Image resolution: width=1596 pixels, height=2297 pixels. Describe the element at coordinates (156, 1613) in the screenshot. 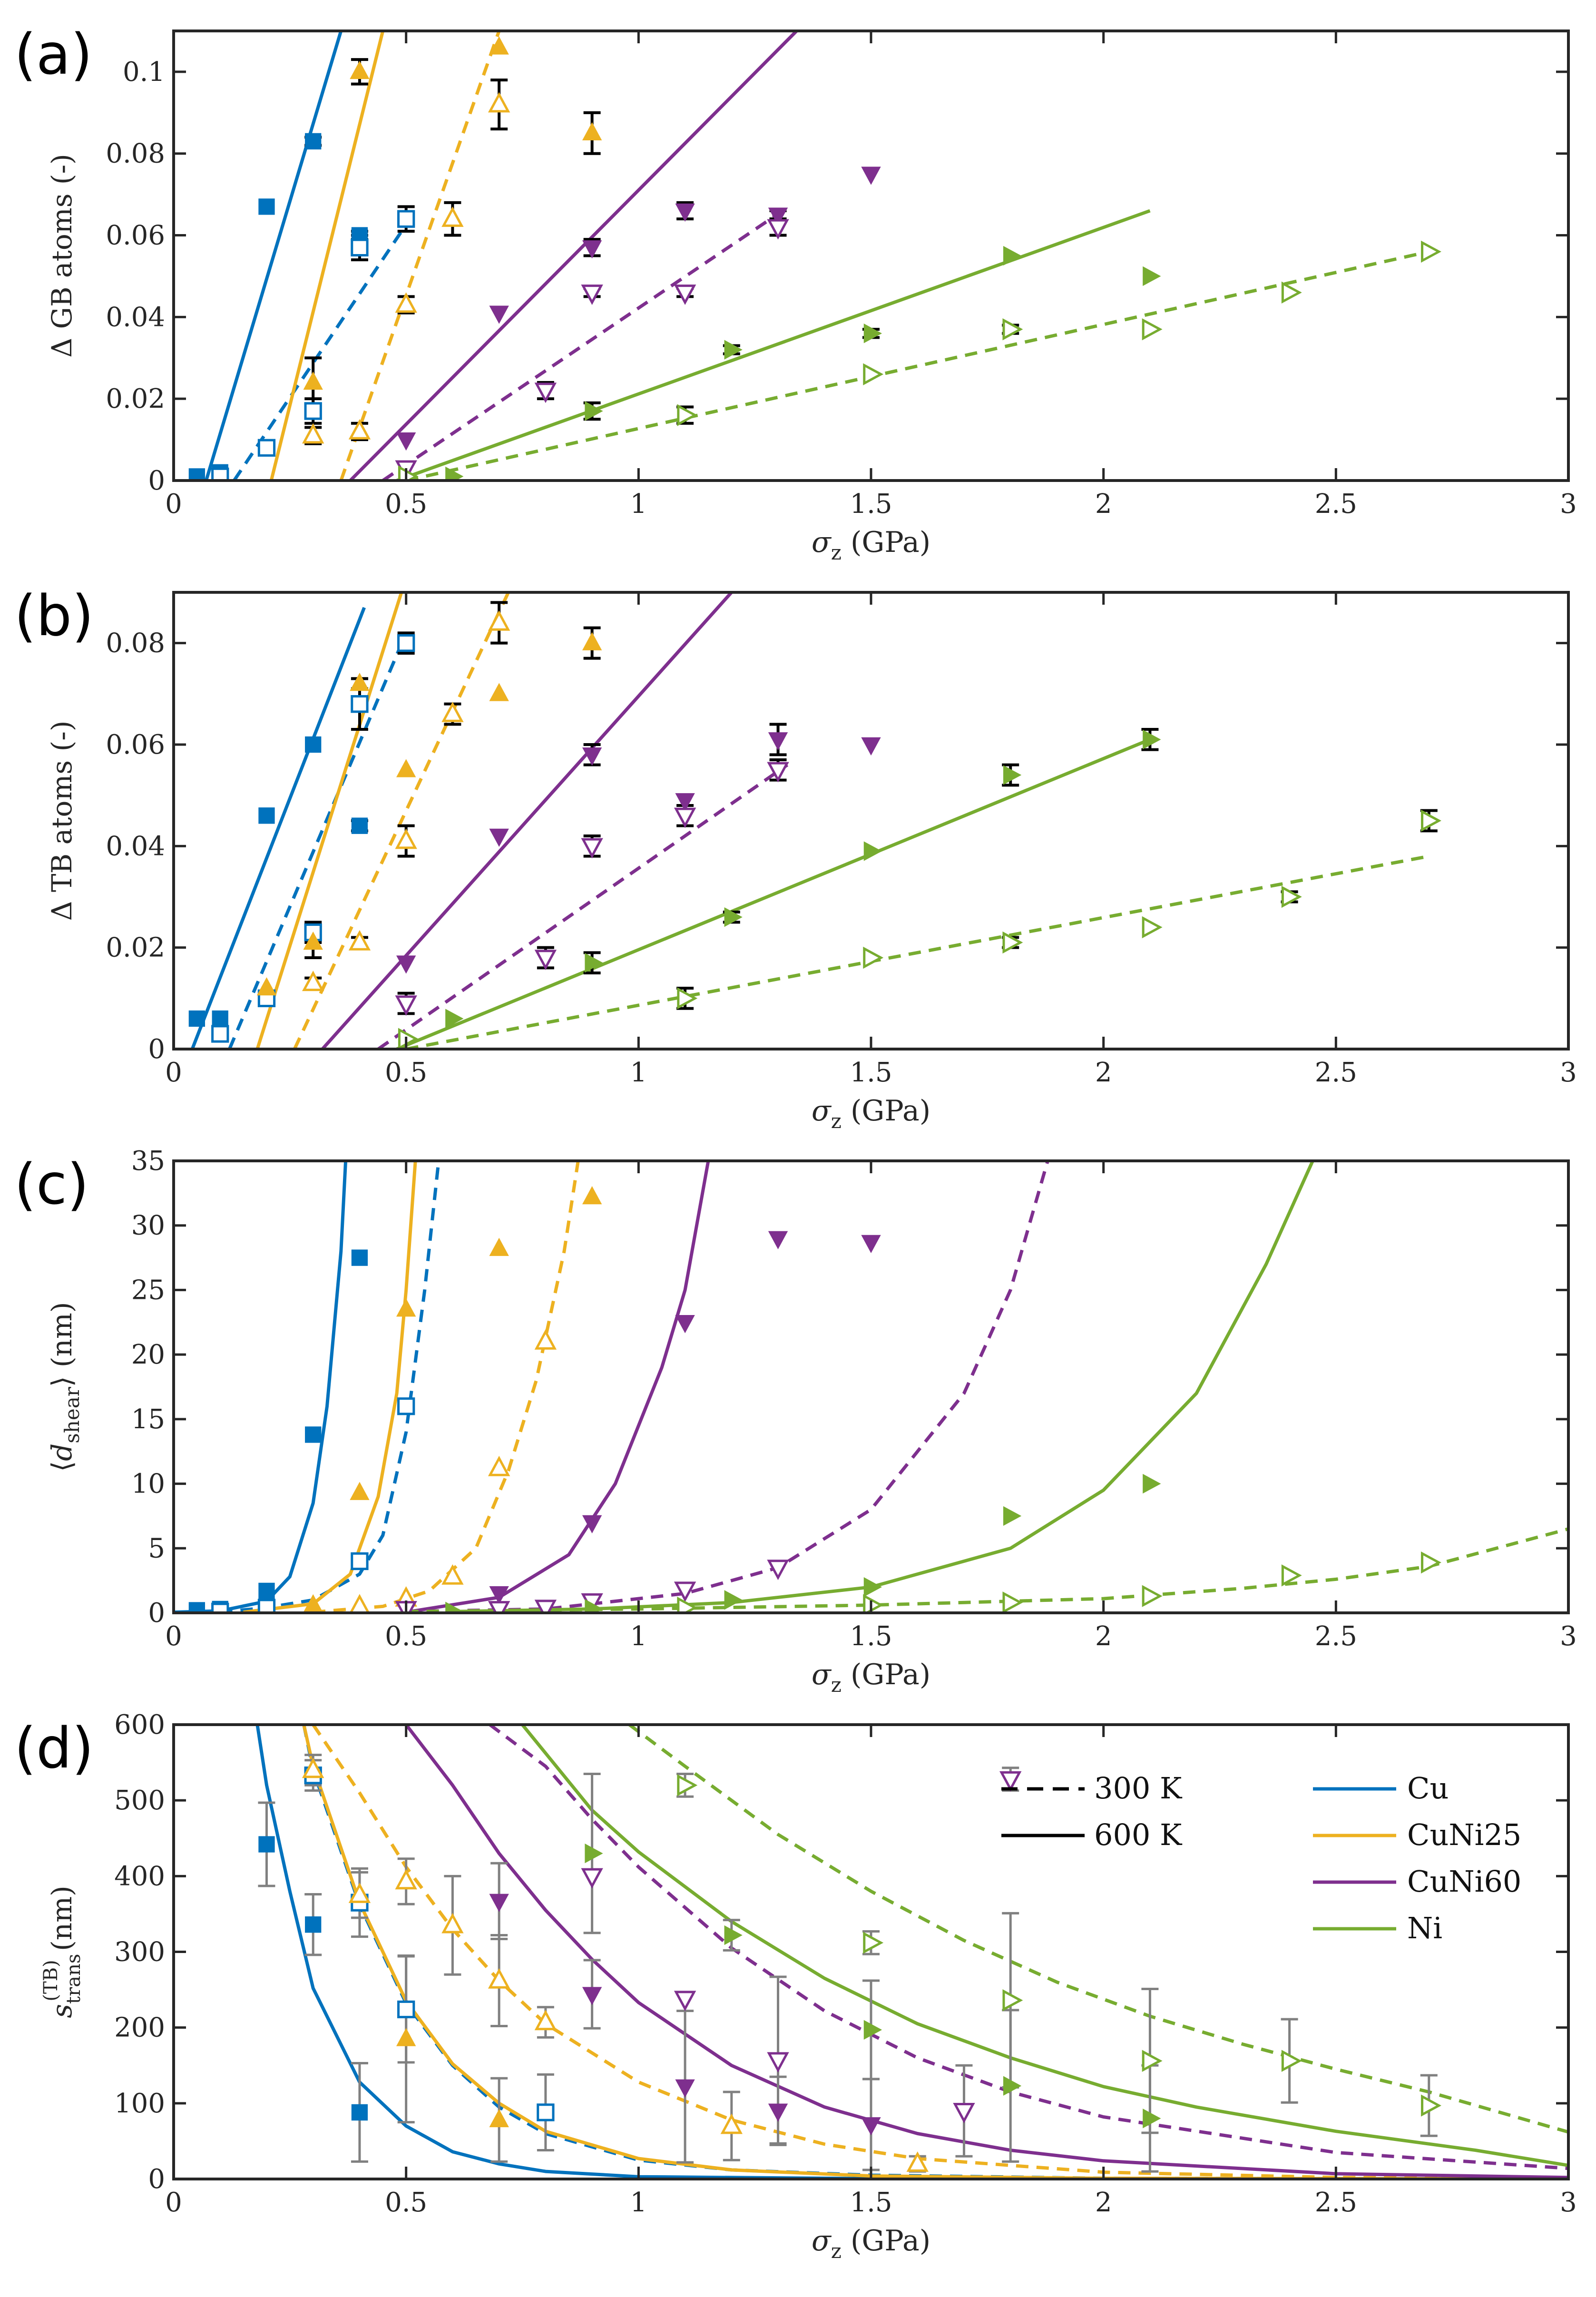

I see `y-tick-label: 0` at that location.